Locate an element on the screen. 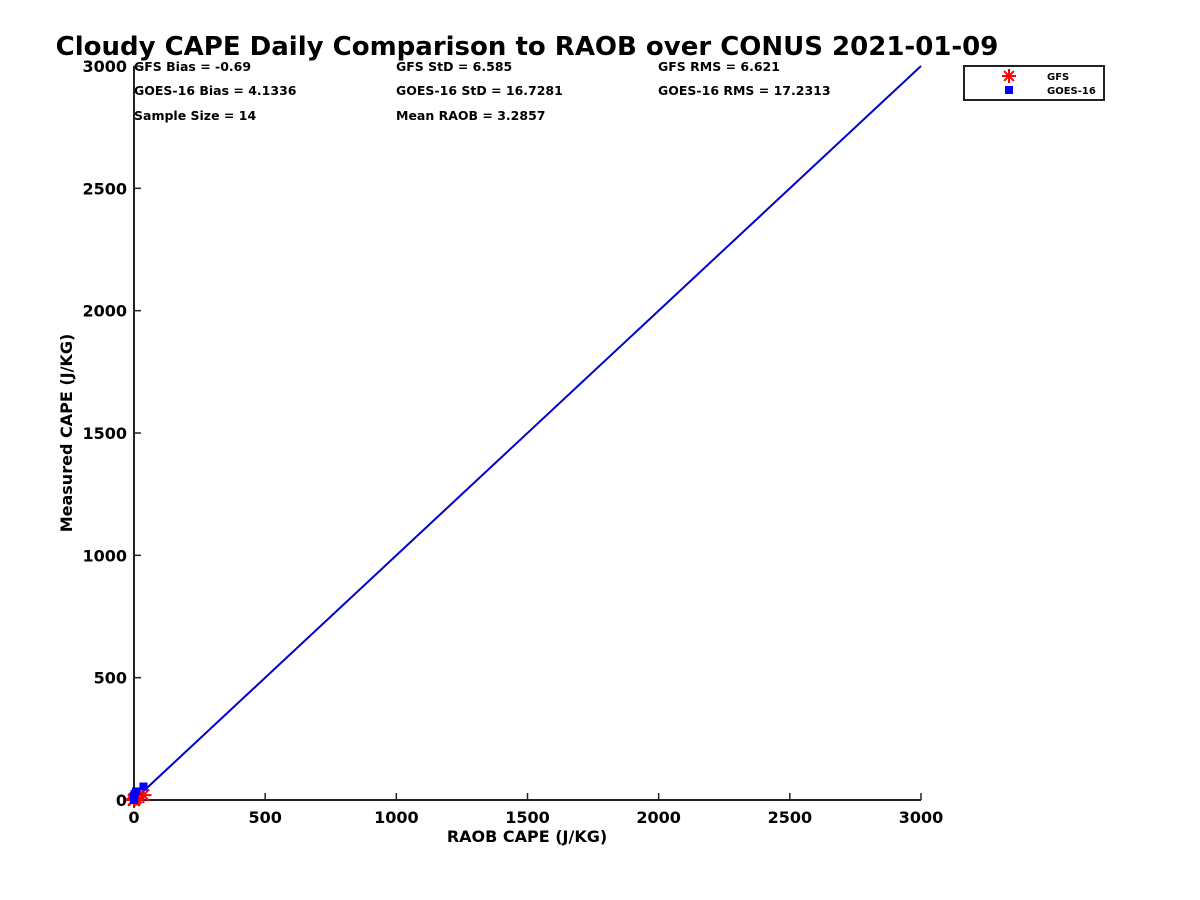 The width and height of the screenshot is (1200, 900). stat-text: GOES-16 RMS = 17.2313 is located at coordinates (744, 90).